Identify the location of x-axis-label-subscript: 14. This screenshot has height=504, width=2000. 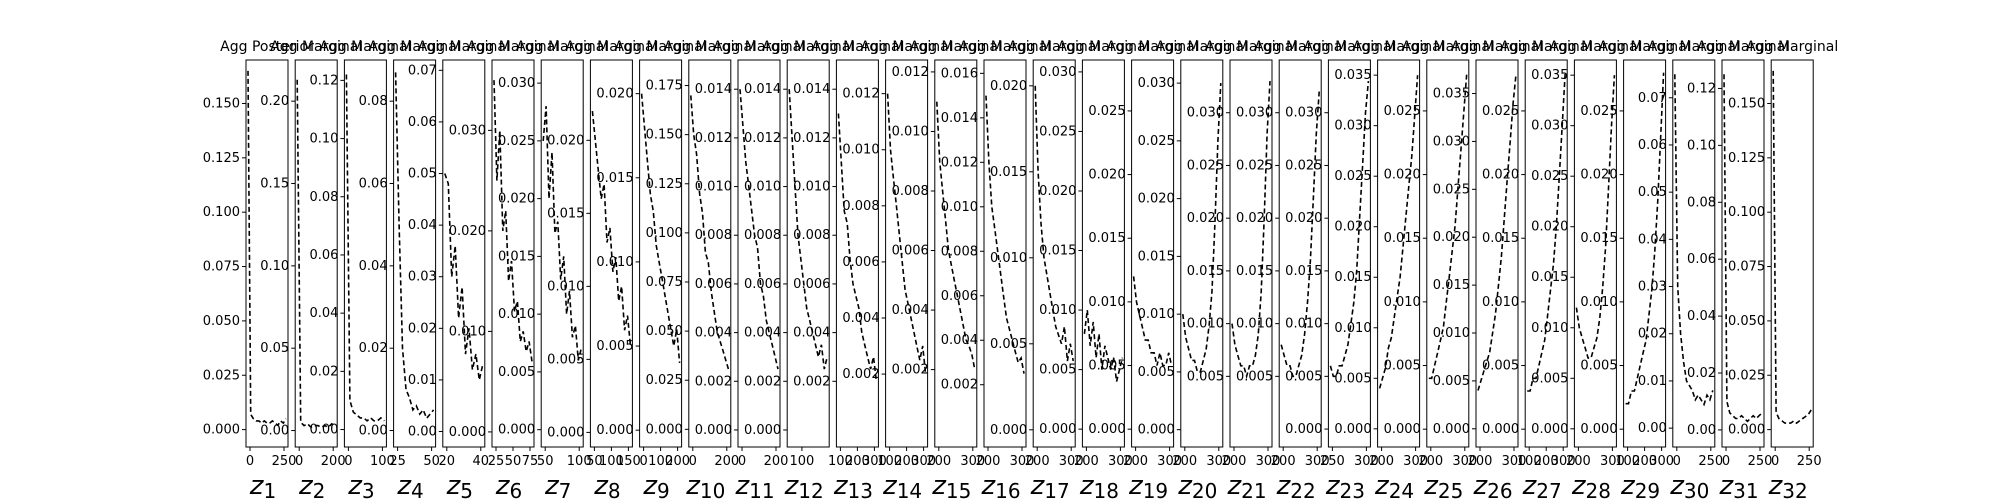
(909, 489).